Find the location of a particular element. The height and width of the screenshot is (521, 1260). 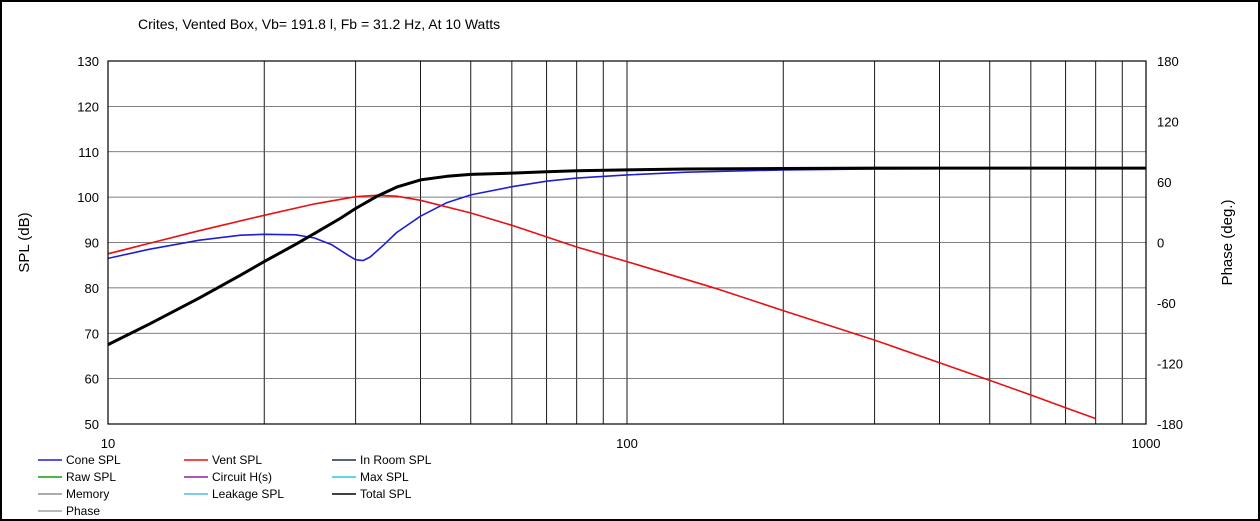

y2-tick-label--60: -60 is located at coordinates (1166, 303).